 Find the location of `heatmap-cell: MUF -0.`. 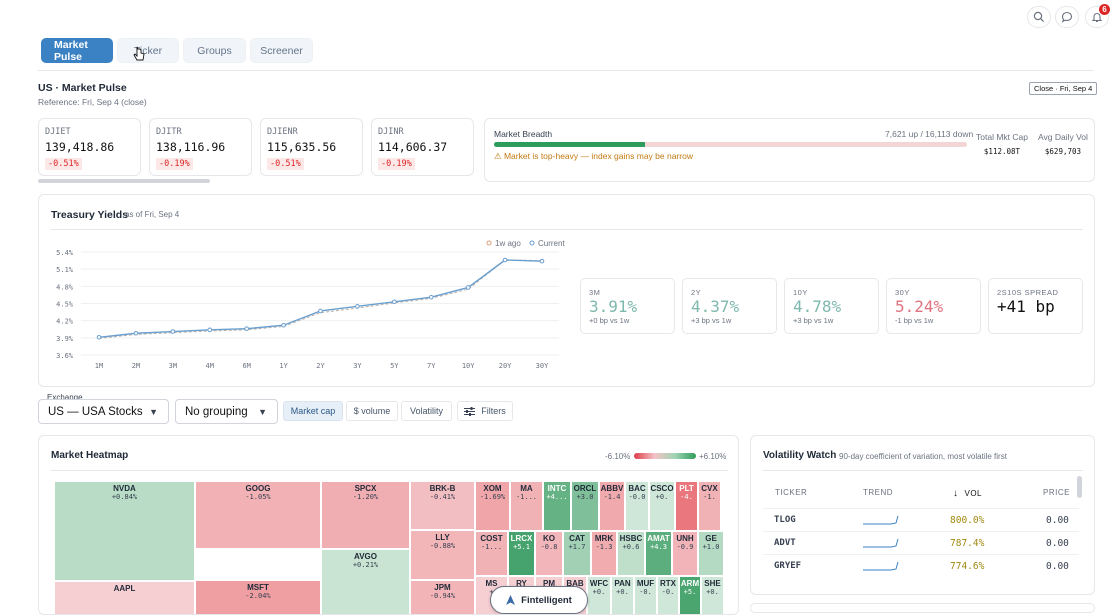

heatmap-cell: MUF -0. is located at coordinates (645, 595).